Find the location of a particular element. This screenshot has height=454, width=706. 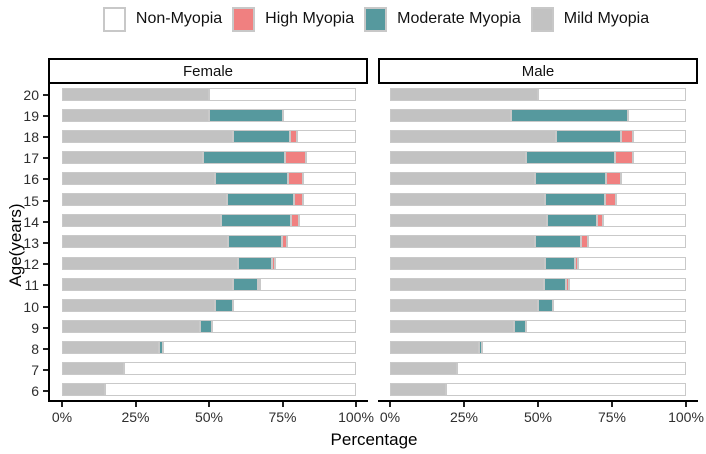

y-axis-label-row-13: 13 is located at coordinates (24, 242).